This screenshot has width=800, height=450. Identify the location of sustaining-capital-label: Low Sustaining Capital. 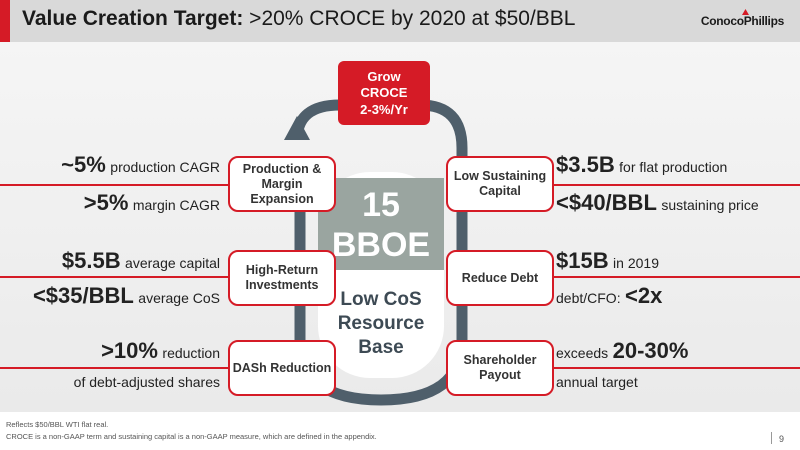
(500, 183).